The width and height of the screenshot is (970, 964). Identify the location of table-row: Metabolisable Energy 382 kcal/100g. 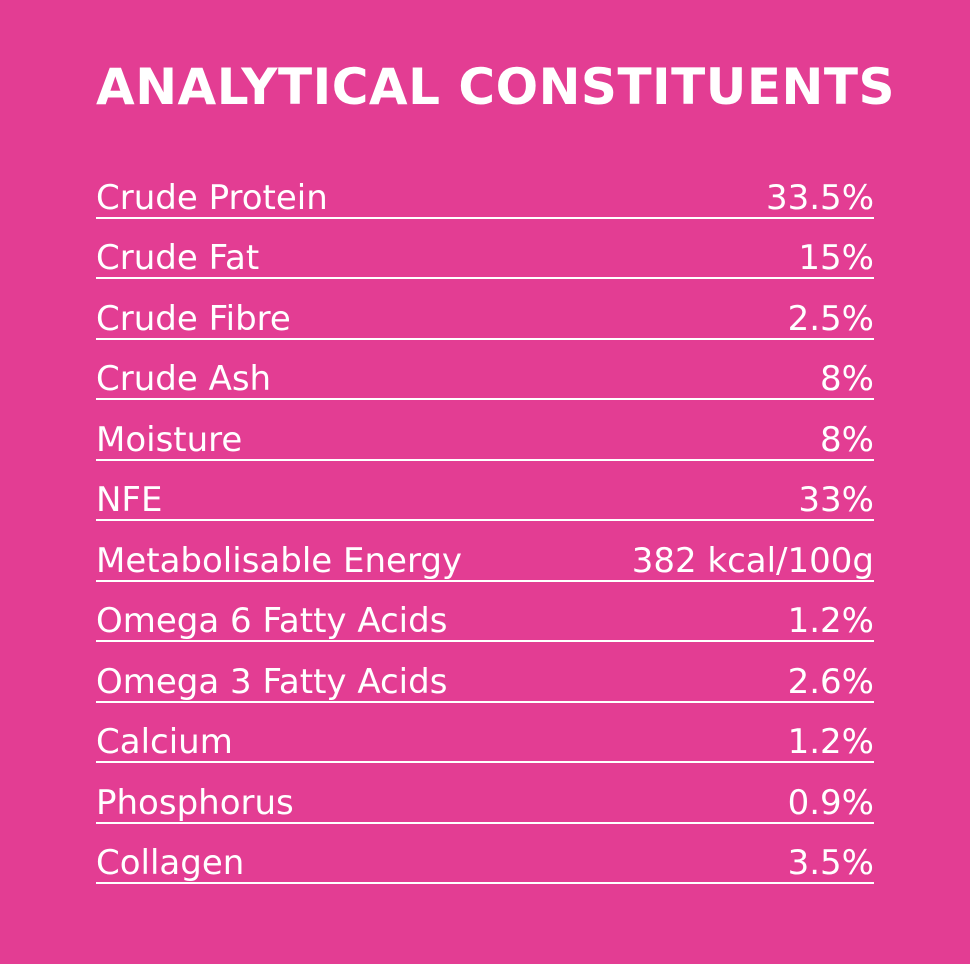
(485, 551).